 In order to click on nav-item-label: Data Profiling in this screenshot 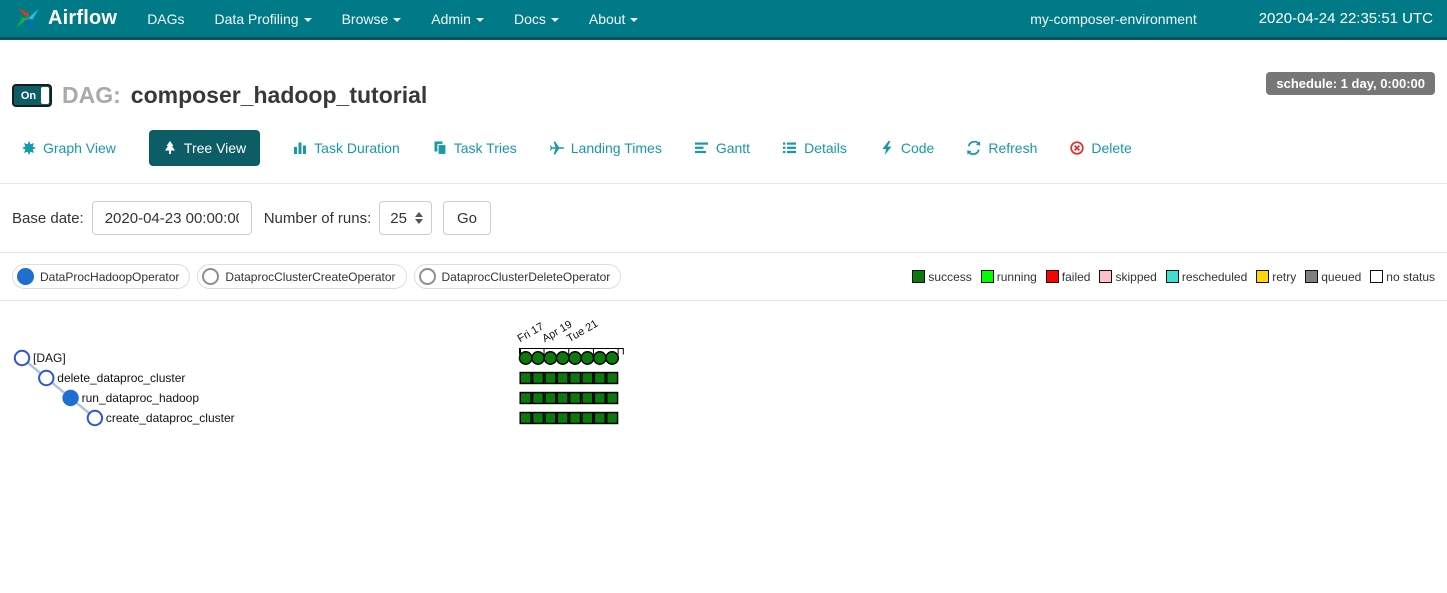, I will do `click(256, 18)`.